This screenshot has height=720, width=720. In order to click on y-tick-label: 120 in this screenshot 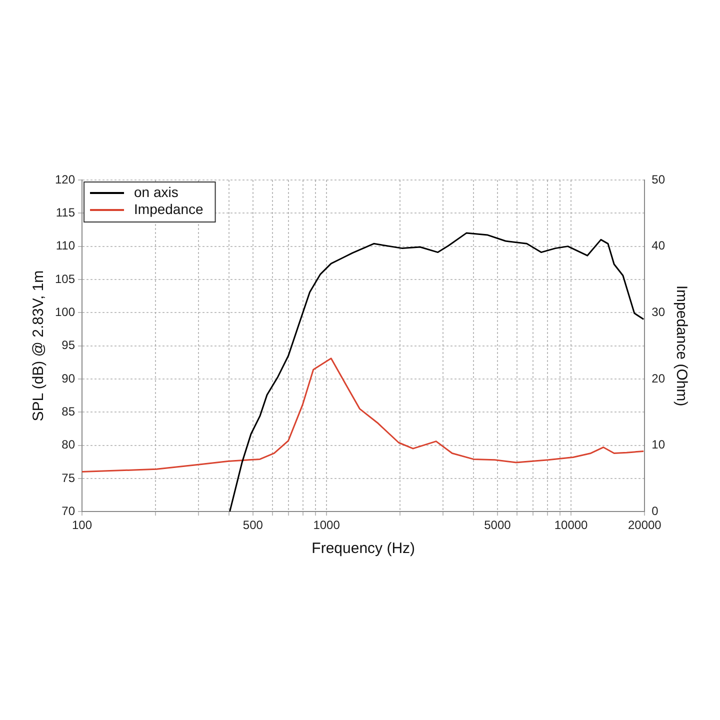, I will do `click(65, 179)`.